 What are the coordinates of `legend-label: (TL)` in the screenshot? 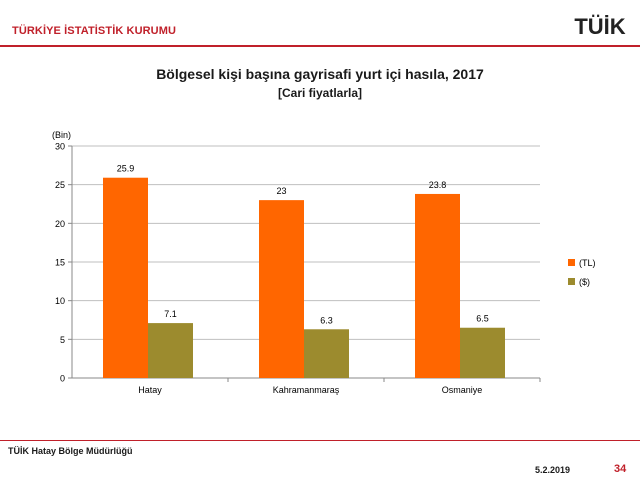 It's located at (587, 263).